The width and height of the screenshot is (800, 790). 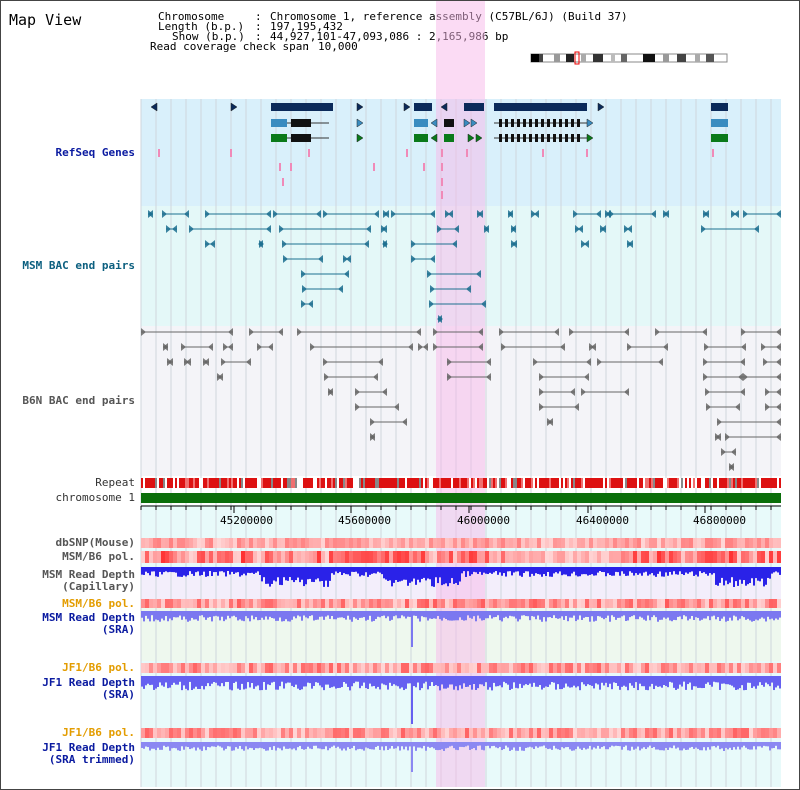 I want to click on b6n-bac-track, so click(x=461, y=399).